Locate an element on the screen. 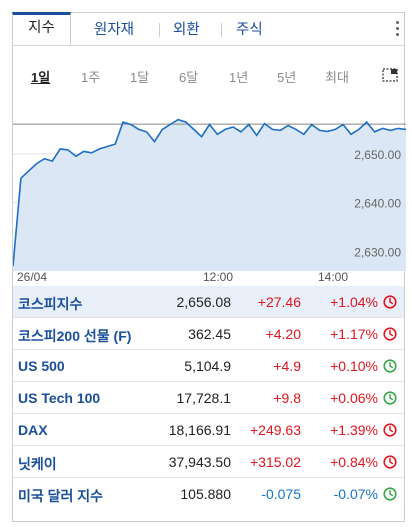 Image resolution: width=412 pixels, height=527 pixels. index-change: -0.075 is located at coordinates (281, 494).